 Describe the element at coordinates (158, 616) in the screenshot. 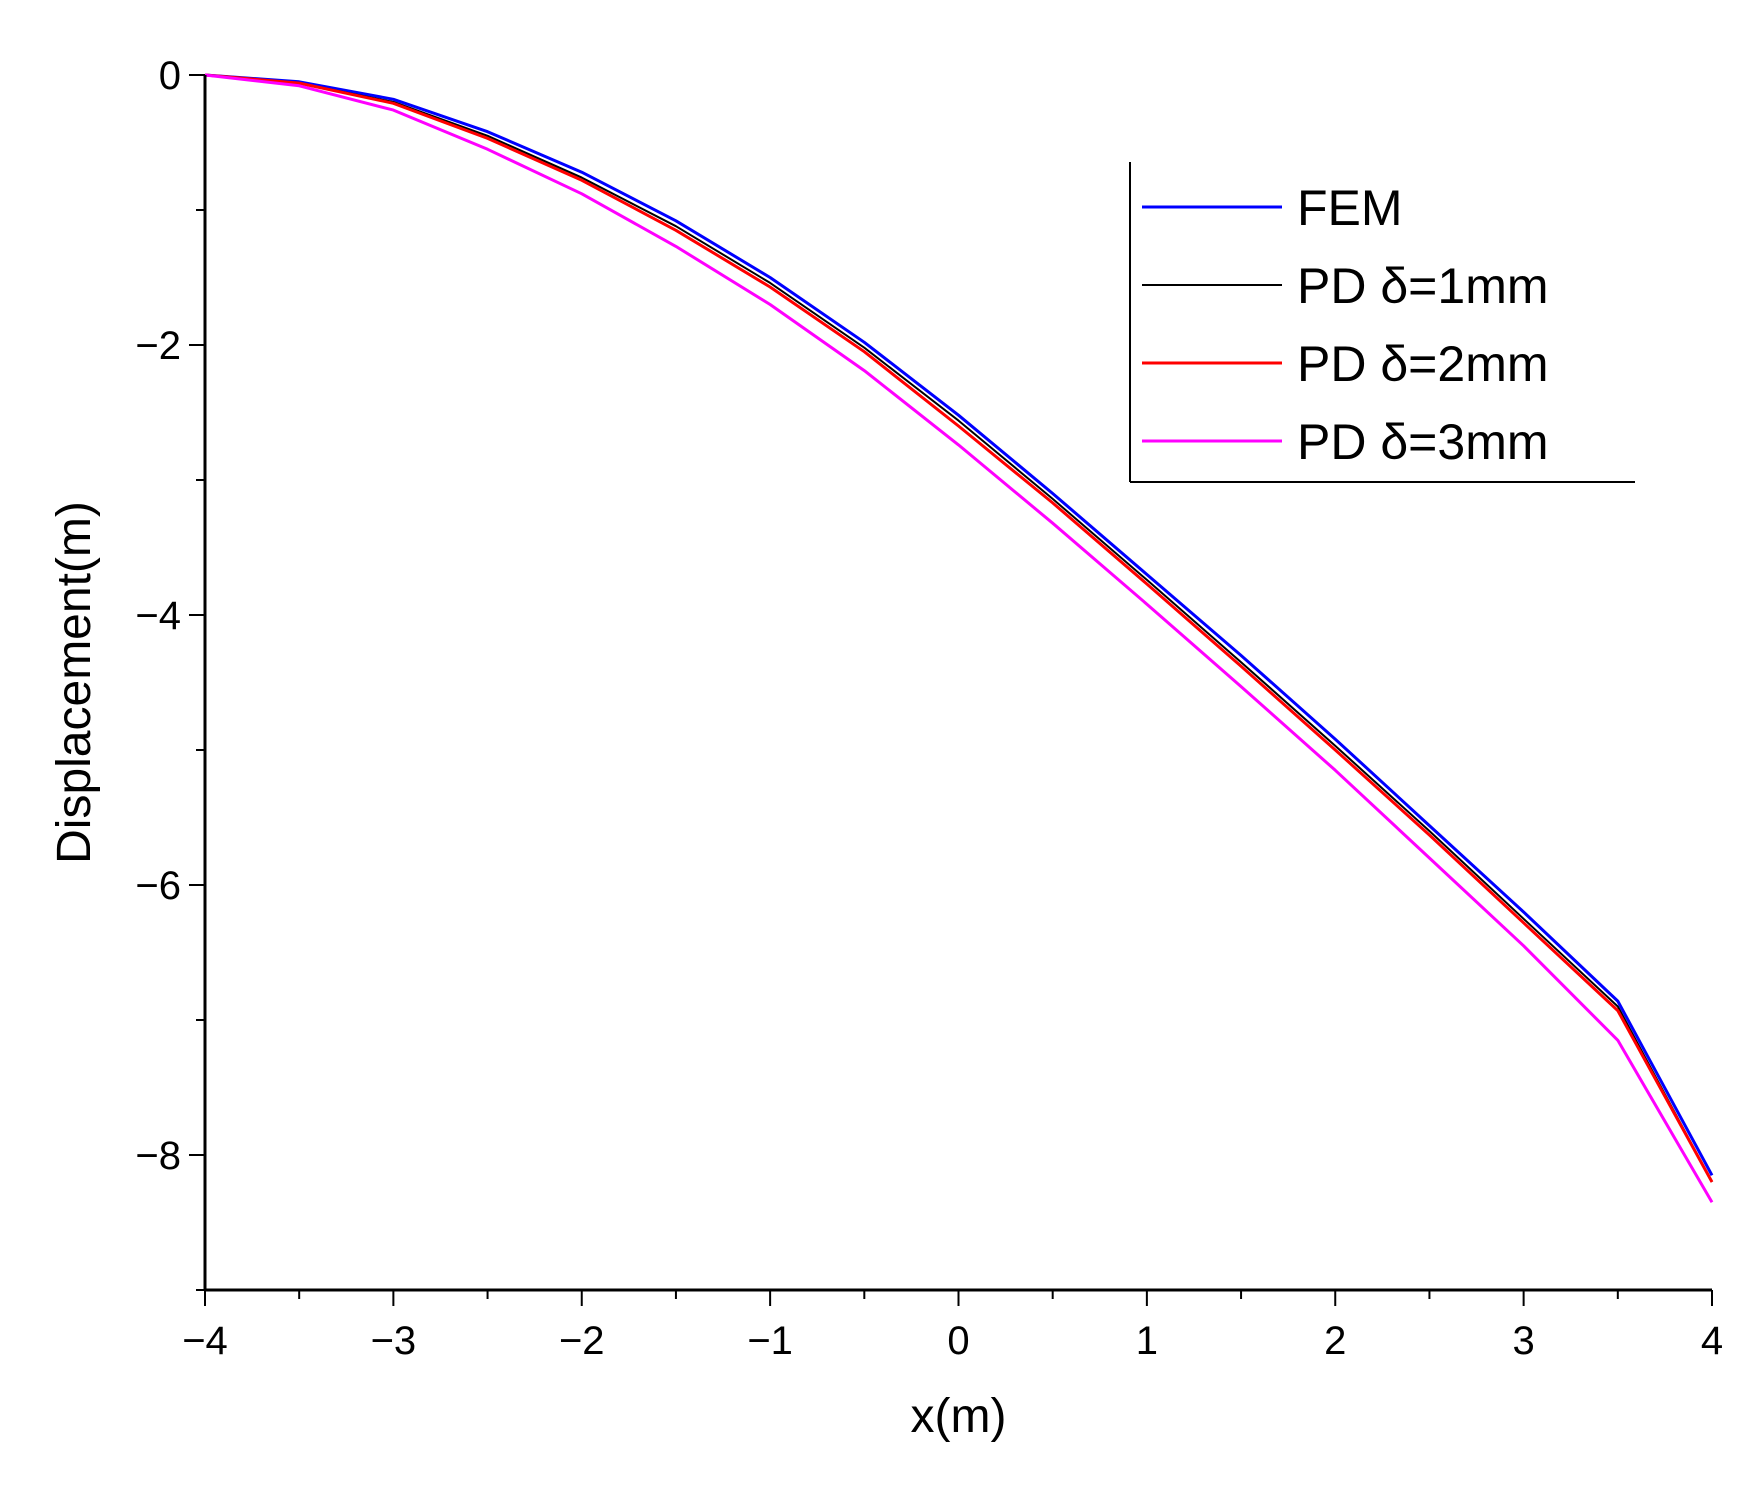

I see `y-tick-label: −4` at that location.